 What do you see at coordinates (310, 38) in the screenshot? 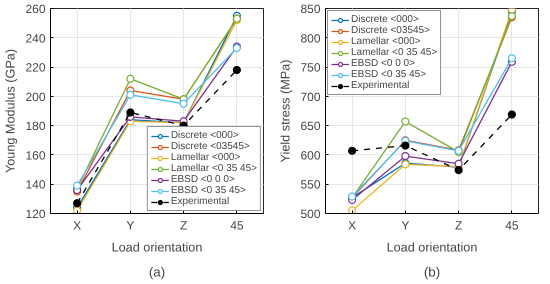
I see `y-tick-label: 800` at bounding box center [310, 38].